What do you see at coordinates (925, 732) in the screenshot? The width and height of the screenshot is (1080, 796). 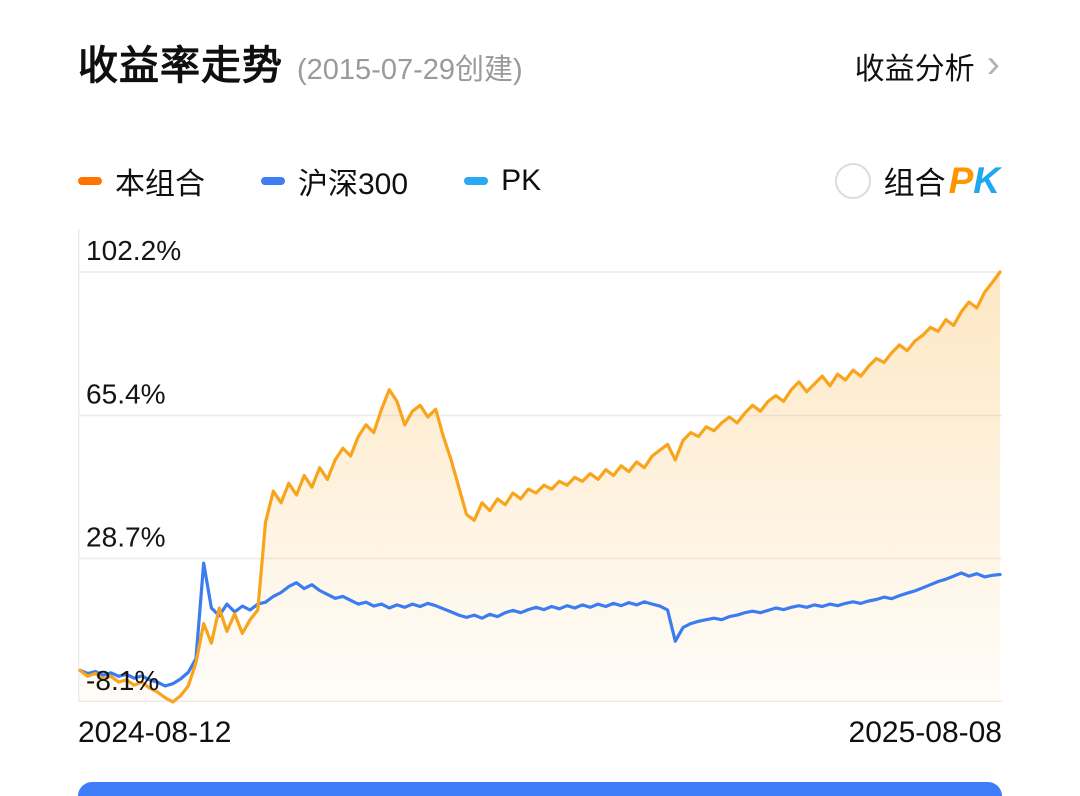 I see `x-axis-end-date: 2025-08-08` at bounding box center [925, 732].